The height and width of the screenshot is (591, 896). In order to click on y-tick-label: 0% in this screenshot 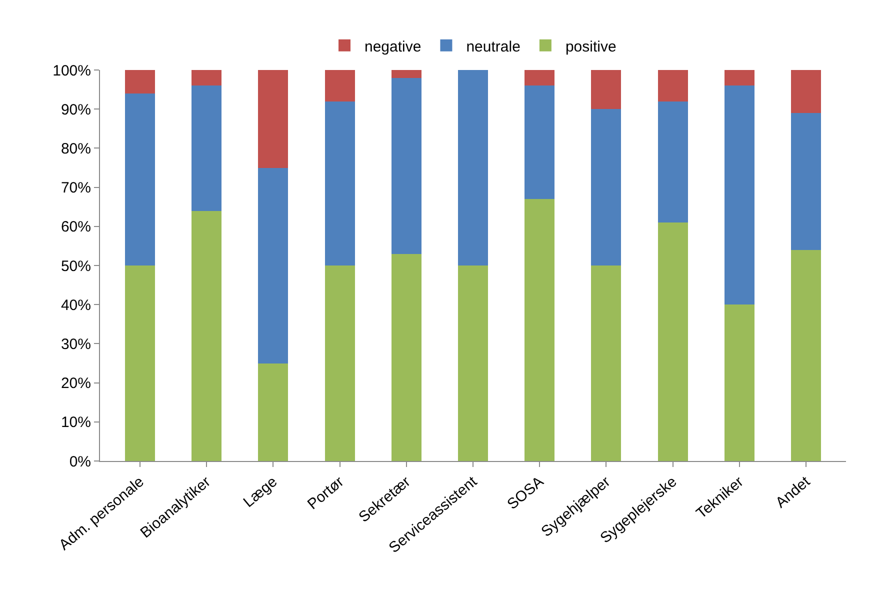, I will do `click(80, 461)`.